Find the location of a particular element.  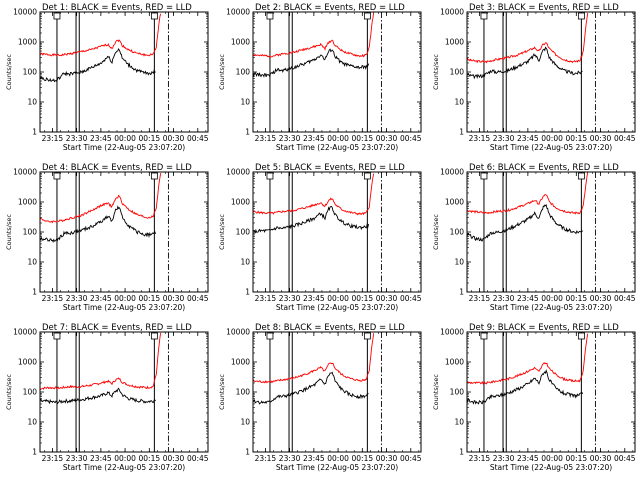

panel-title: Det 2: BLACK = Events, RED = LLD is located at coordinates (330, 8).